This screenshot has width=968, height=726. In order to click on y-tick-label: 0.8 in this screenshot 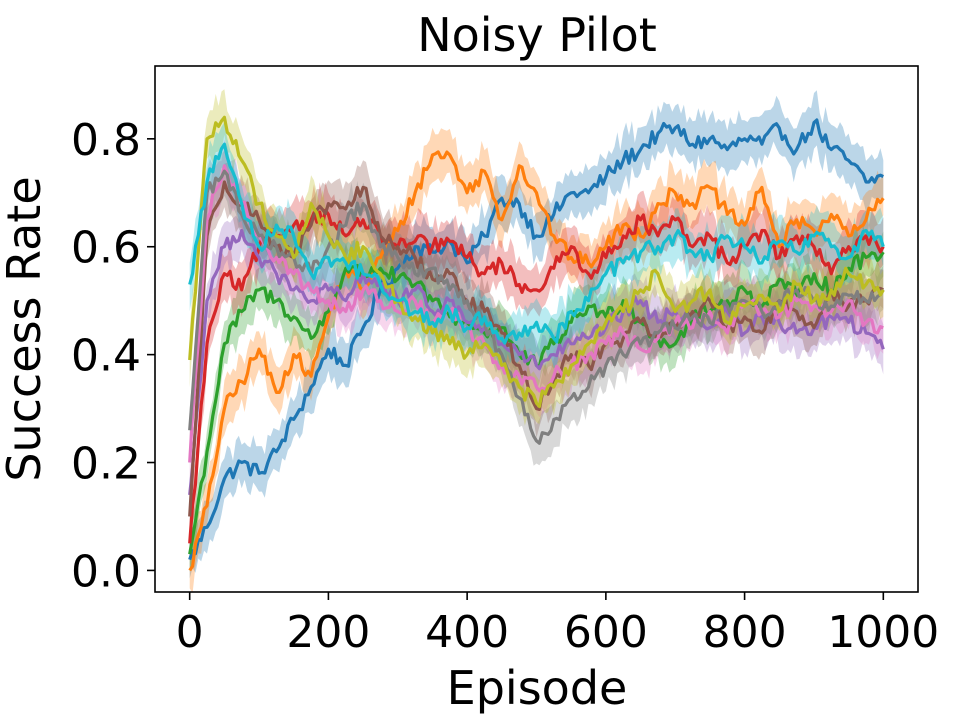, I will do `click(106, 140)`.